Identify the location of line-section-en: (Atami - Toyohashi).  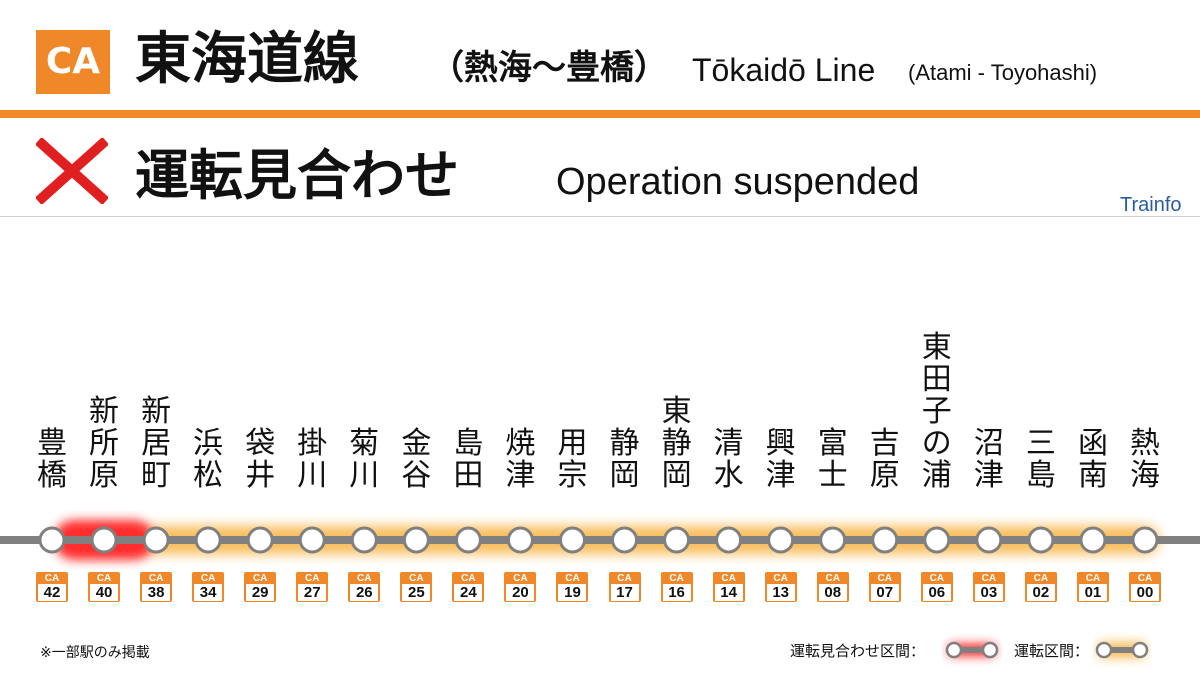
(1003, 72).